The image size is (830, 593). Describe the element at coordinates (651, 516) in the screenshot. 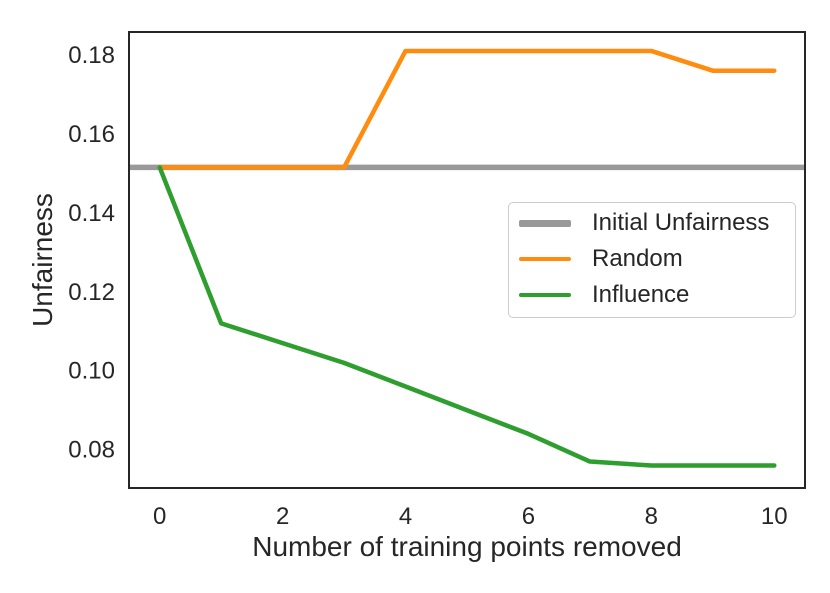

I see `x-tick-label: 8` at that location.